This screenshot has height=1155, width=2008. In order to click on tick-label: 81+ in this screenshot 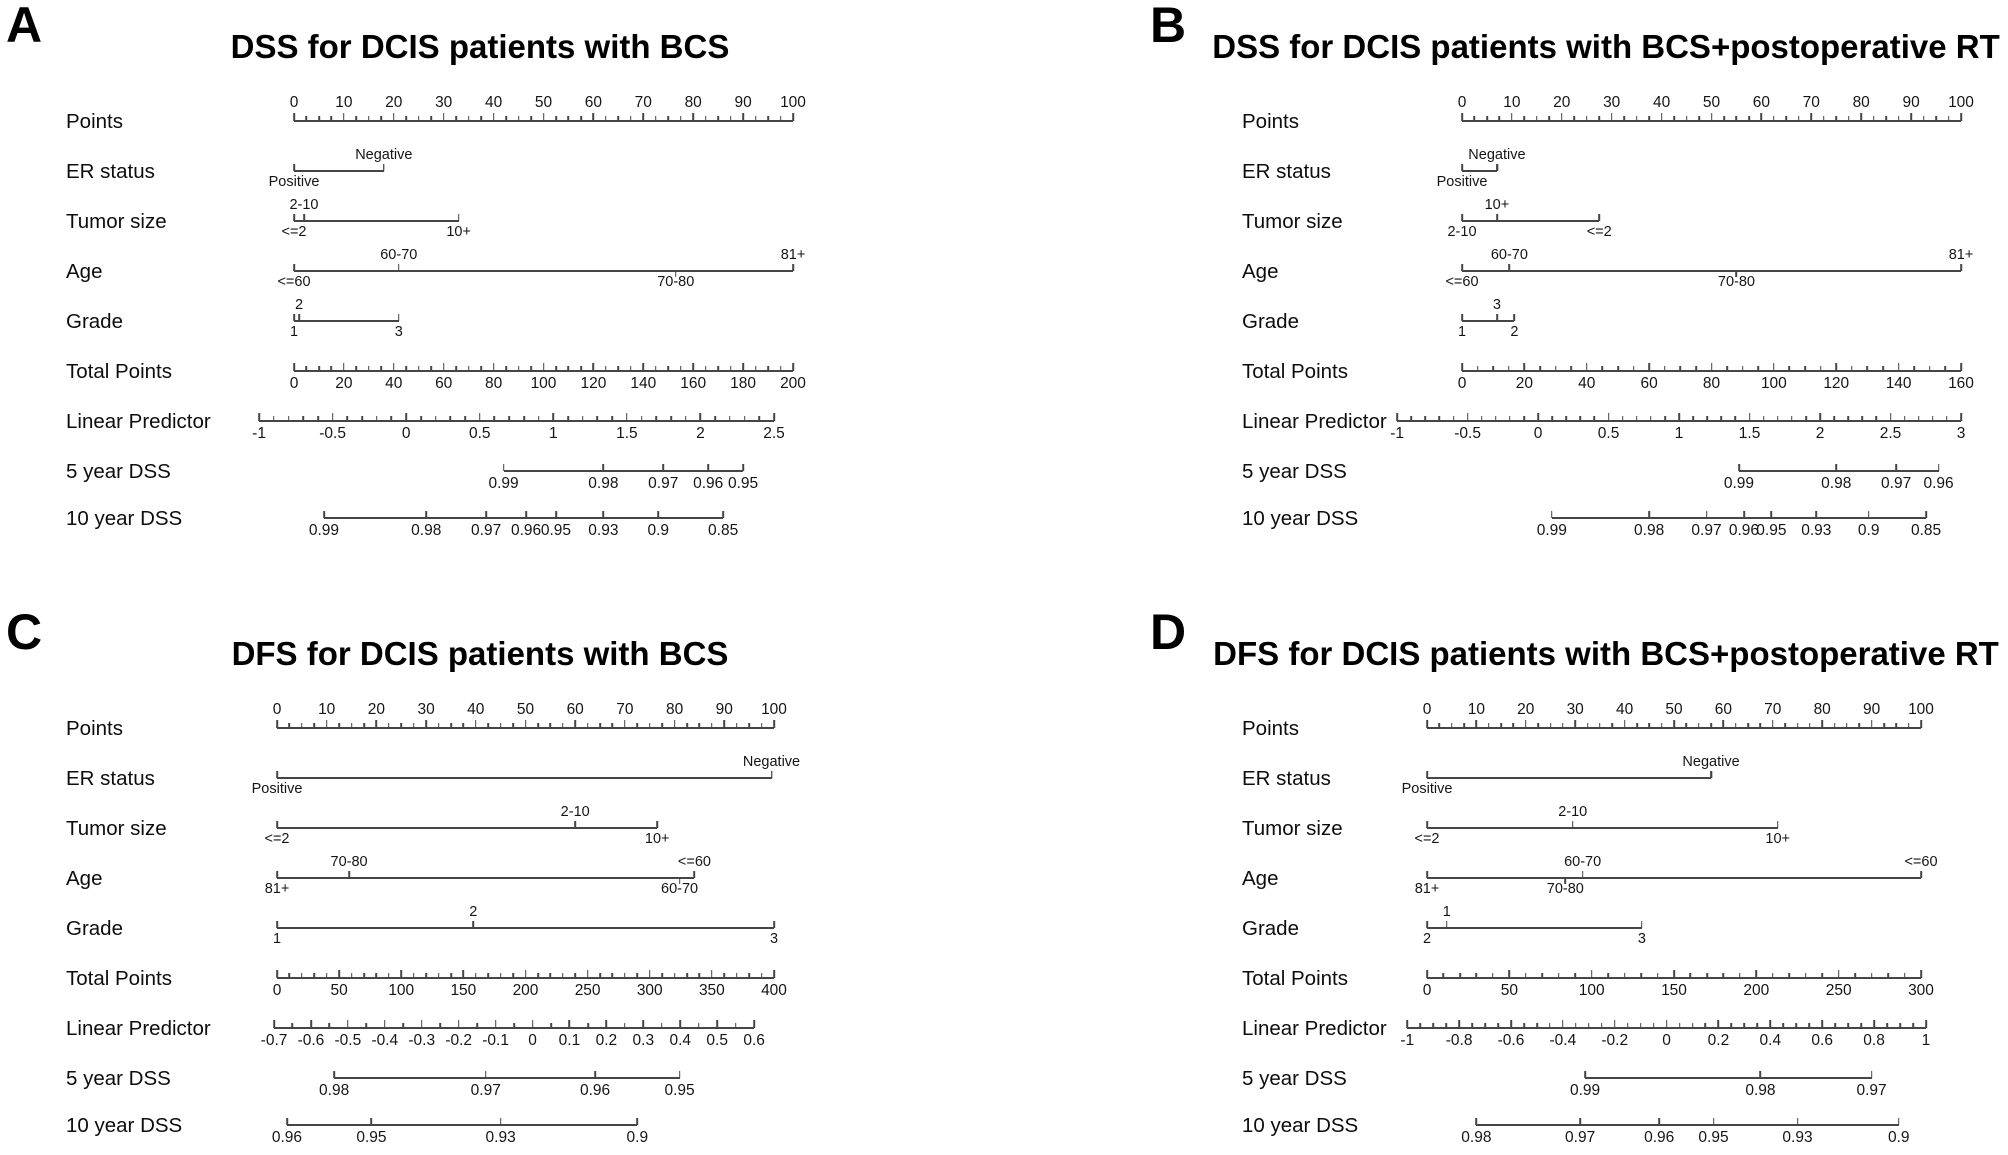, I will do `click(793, 255)`.